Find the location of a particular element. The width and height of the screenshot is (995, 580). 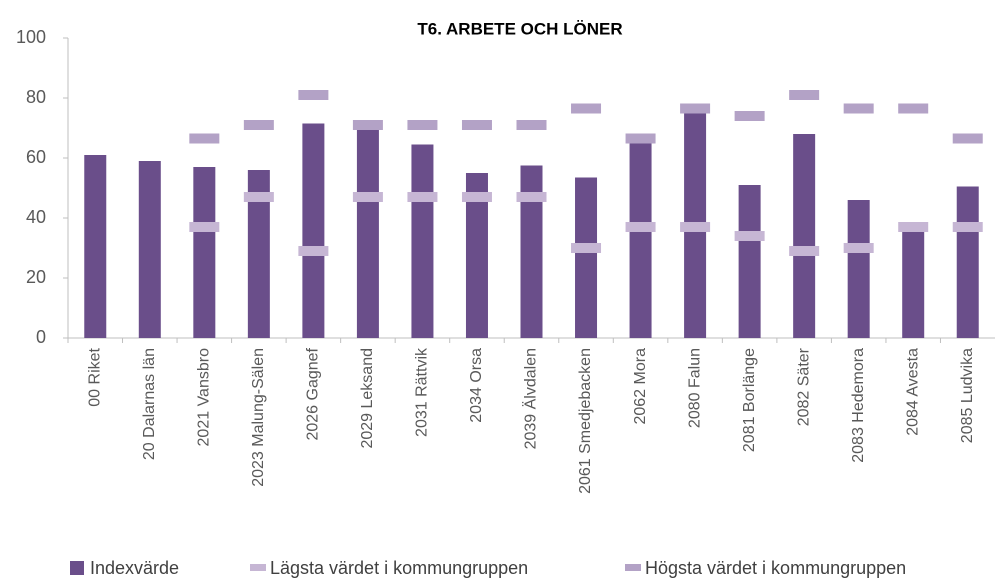

x-tick-label: 2029 Leksand is located at coordinates (367, 398).